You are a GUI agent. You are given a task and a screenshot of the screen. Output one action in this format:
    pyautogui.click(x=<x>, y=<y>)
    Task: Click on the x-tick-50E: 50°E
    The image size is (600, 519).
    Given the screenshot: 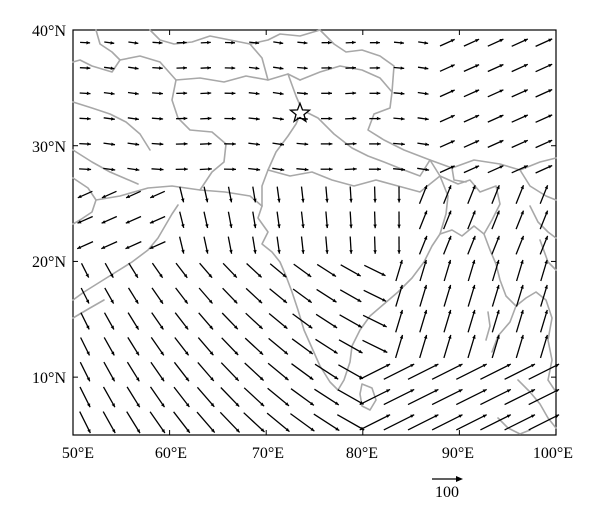 What is the action you would take?
    pyautogui.click(x=78, y=453)
    